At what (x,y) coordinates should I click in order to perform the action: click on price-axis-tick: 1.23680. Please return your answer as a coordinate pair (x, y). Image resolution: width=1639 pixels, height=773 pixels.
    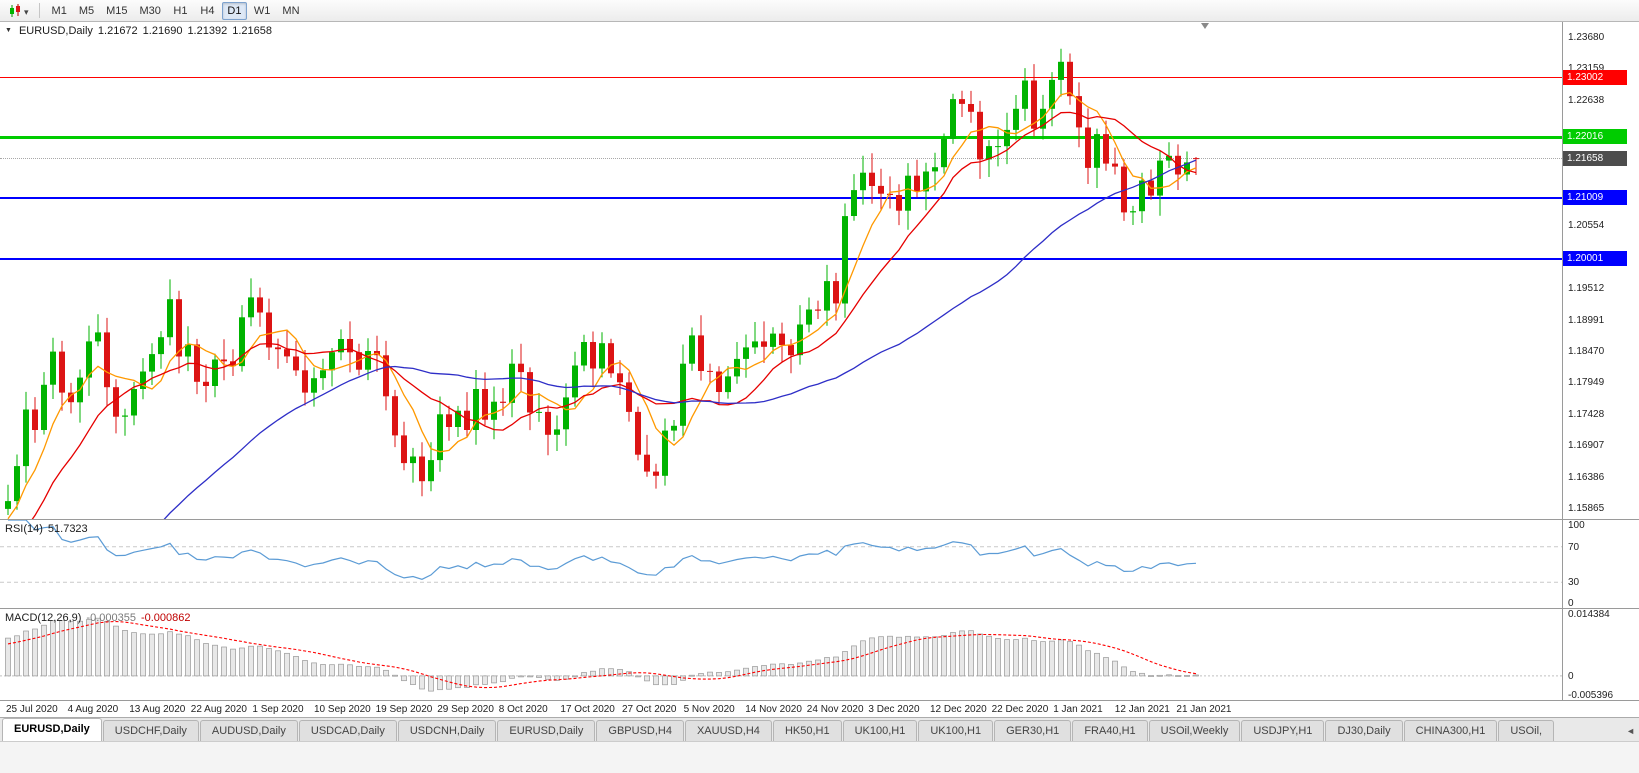
    Looking at the image, I should click on (1586, 38).